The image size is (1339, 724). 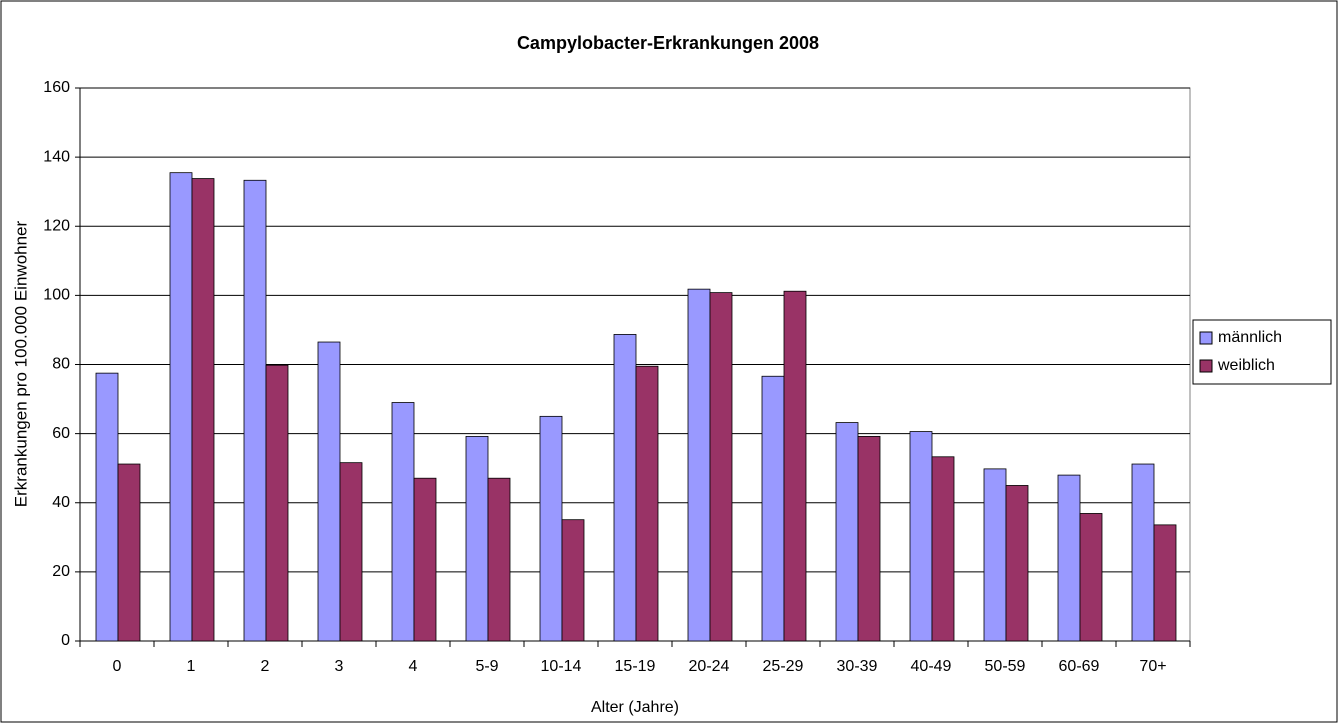 What do you see at coordinates (56, 87) in the screenshot?
I see `y-tick-label: 160` at bounding box center [56, 87].